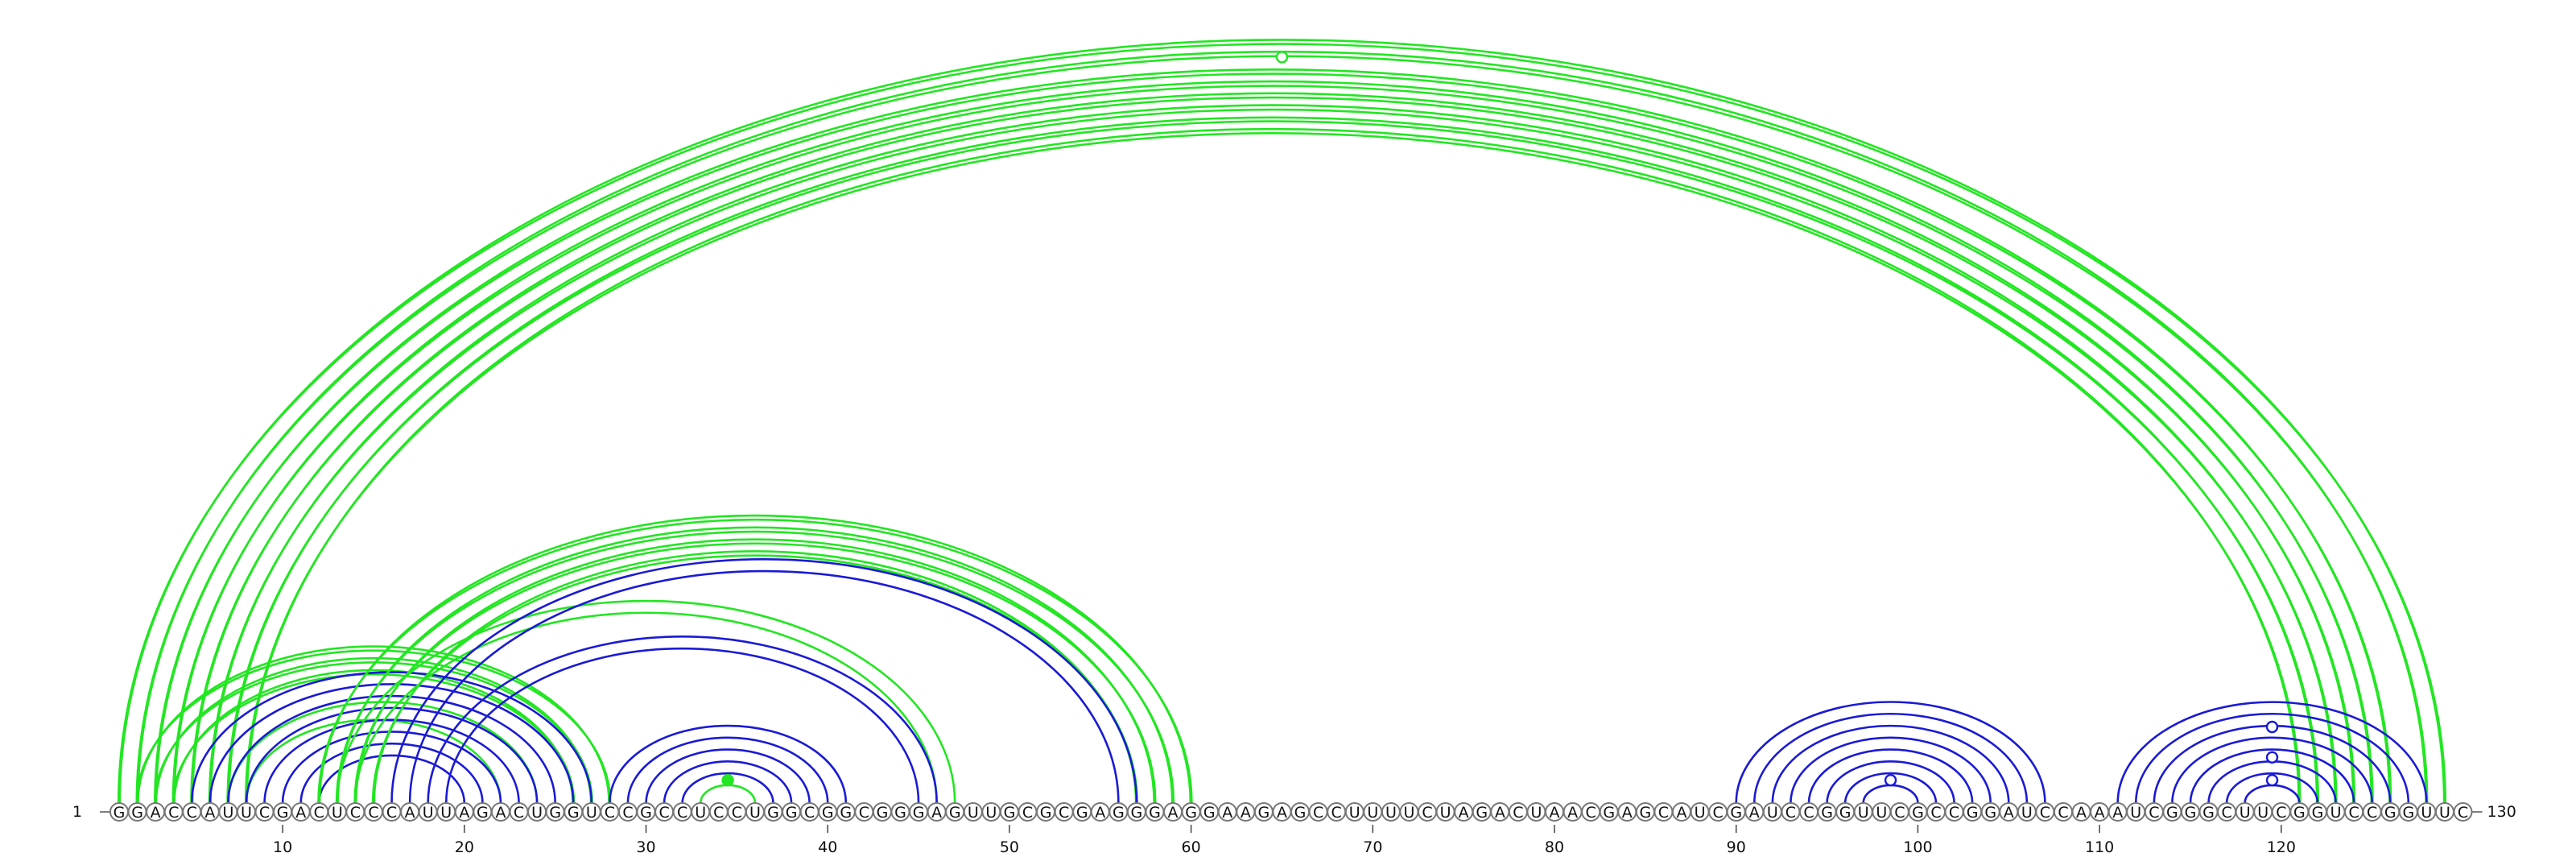 Image resolution: width=2576 pixels, height=857 pixels. What do you see at coordinates (2501, 812) in the screenshot?
I see `sequence-end-label: 130` at bounding box center [2501, 812].